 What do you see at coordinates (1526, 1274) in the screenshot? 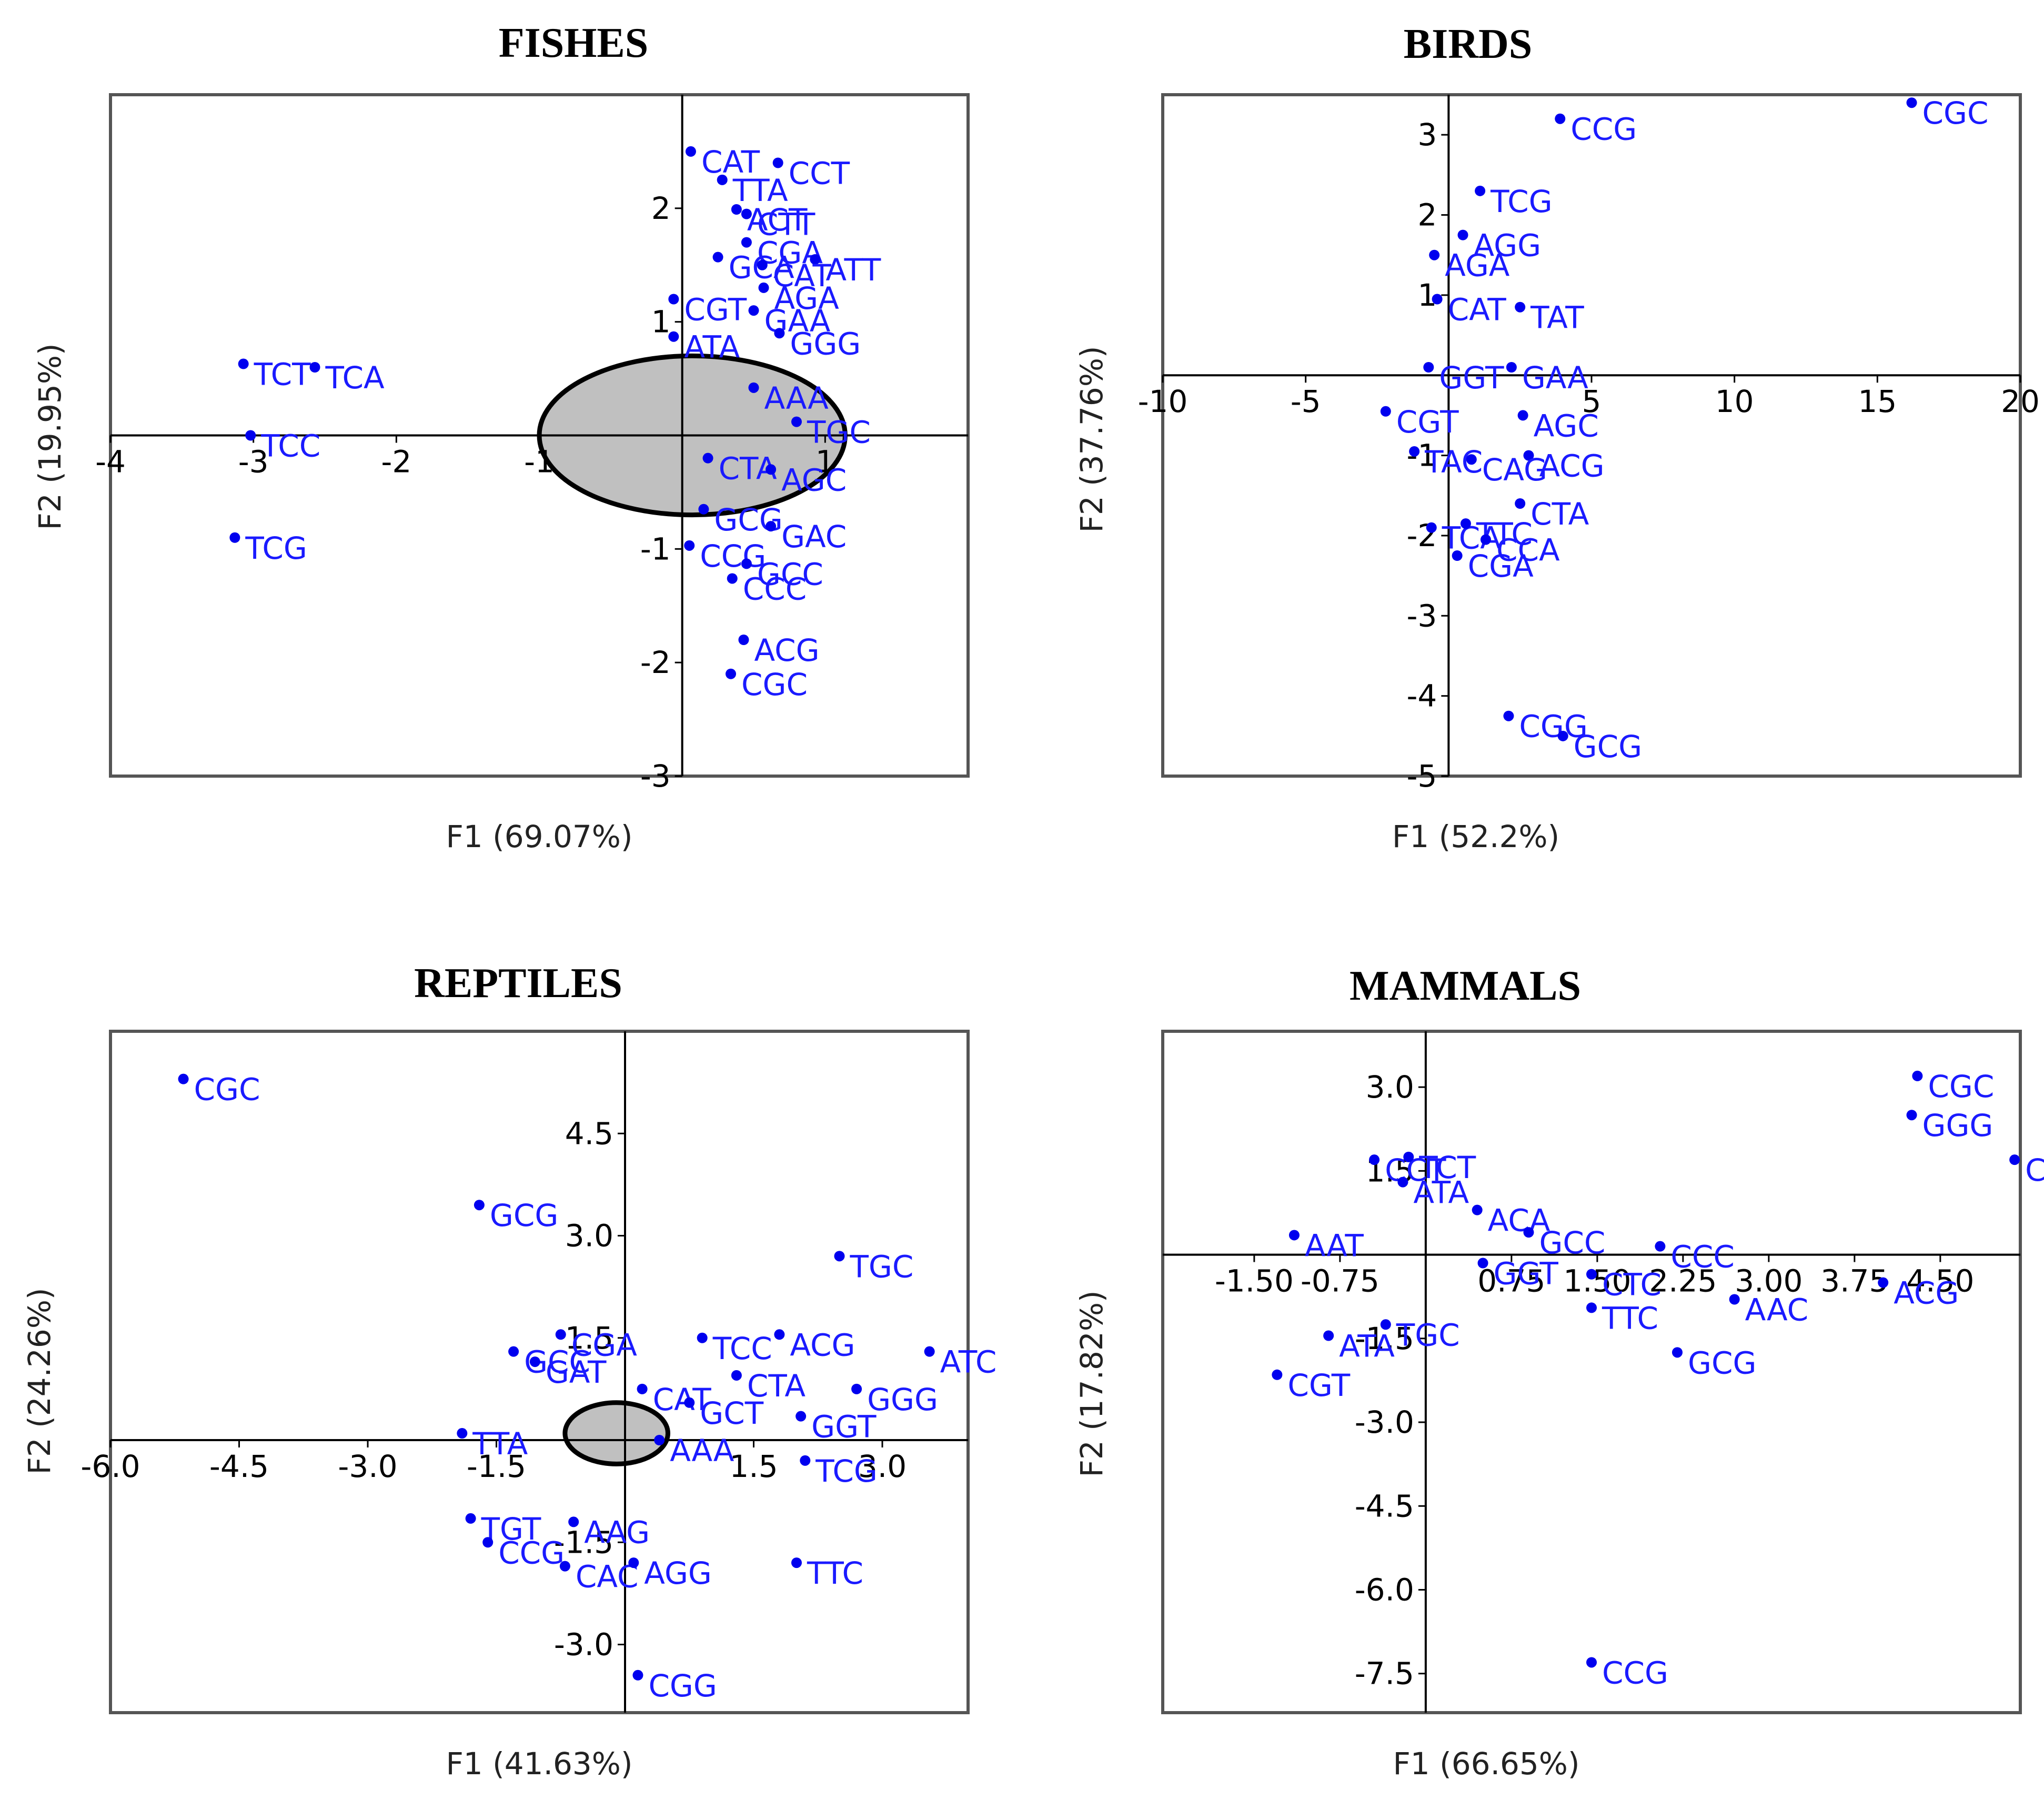
I see `point-label: GGT` at bounding box center [1526, 1274].